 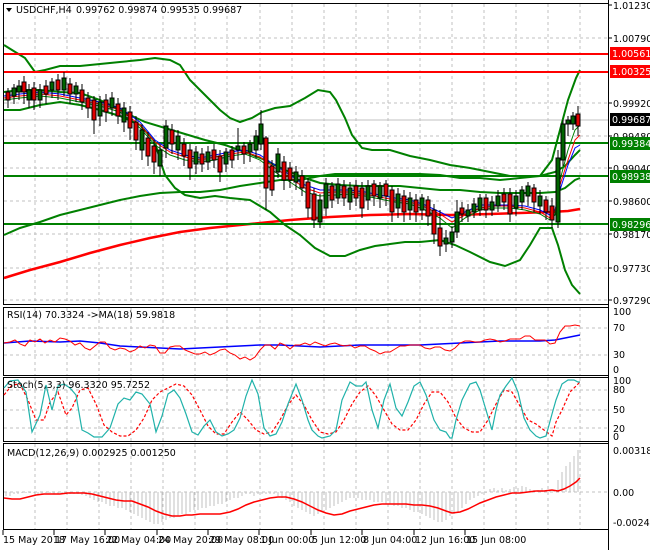 What do you see at coordinates (619, 355) in the screenshot?
I see `rsi-level: 30` at bounding box center [619, 355].